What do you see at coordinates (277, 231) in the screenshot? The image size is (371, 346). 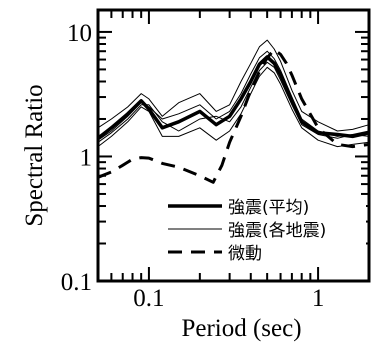 I see `legend-label: 強震(各地震)` at bounding box center [277, 231].